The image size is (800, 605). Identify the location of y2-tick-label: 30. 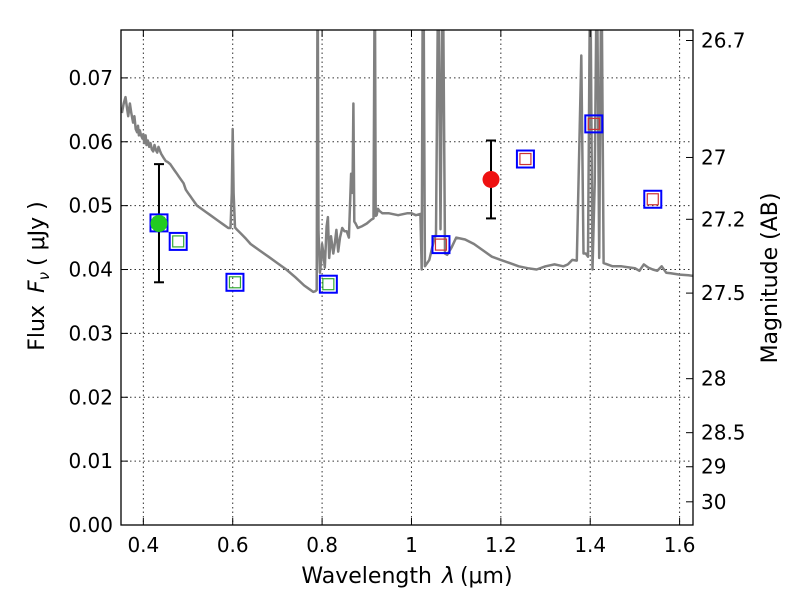
(713, 502).